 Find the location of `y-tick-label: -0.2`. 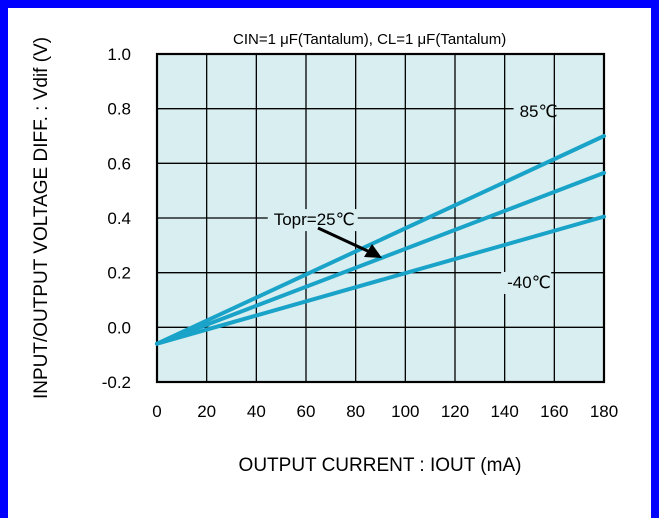

y-tick-label: -0.2 is located at coordinates (116, 382).